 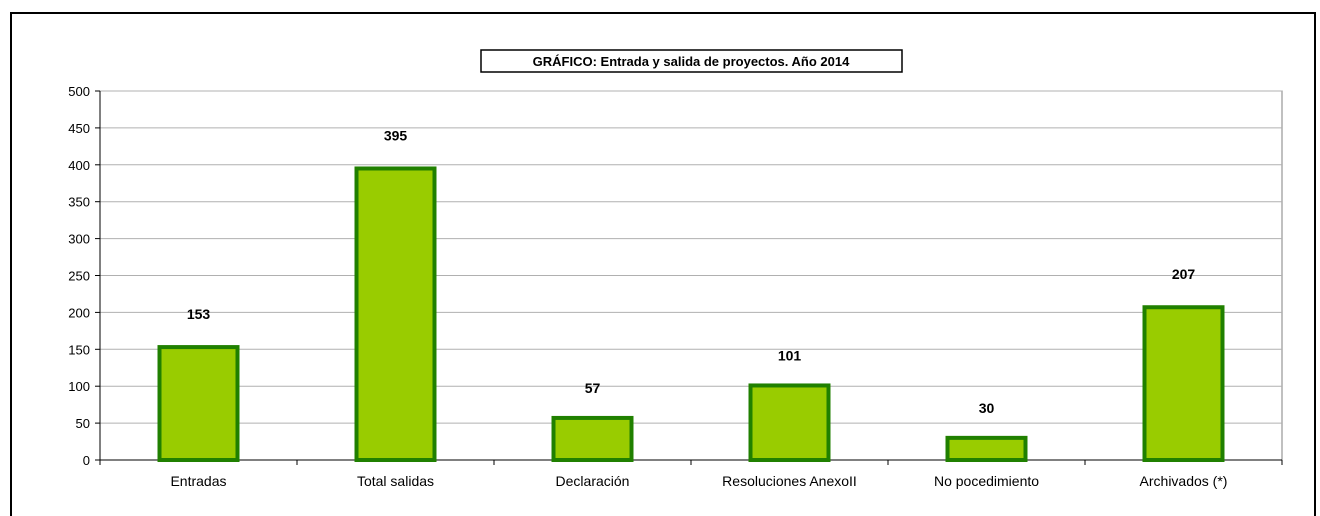 What do you see at coordinates (83, 423) in the screenshot?
I see `y-tick-label: 50` at bounding box center [83, 423].